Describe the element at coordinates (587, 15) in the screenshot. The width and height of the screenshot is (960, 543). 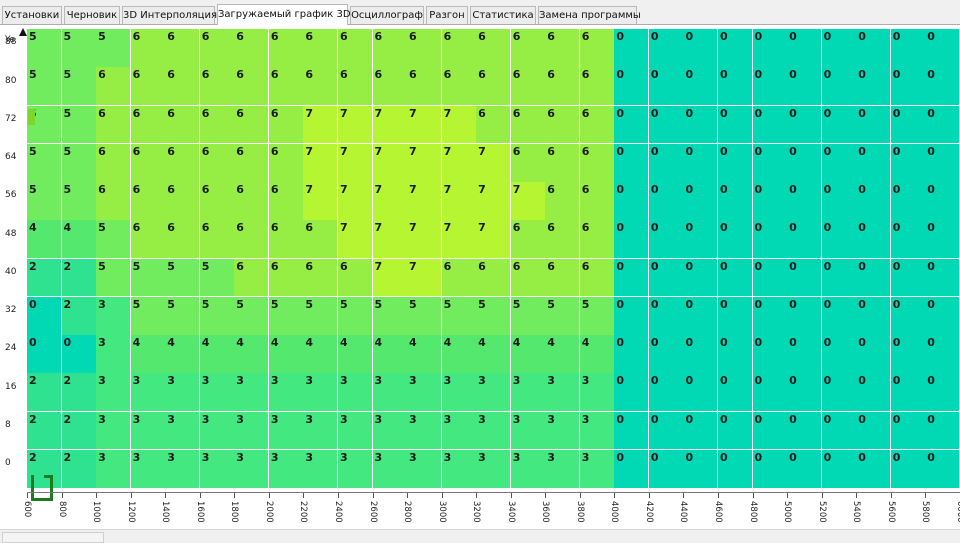
I see `tab-8: Замена программы` at that location.